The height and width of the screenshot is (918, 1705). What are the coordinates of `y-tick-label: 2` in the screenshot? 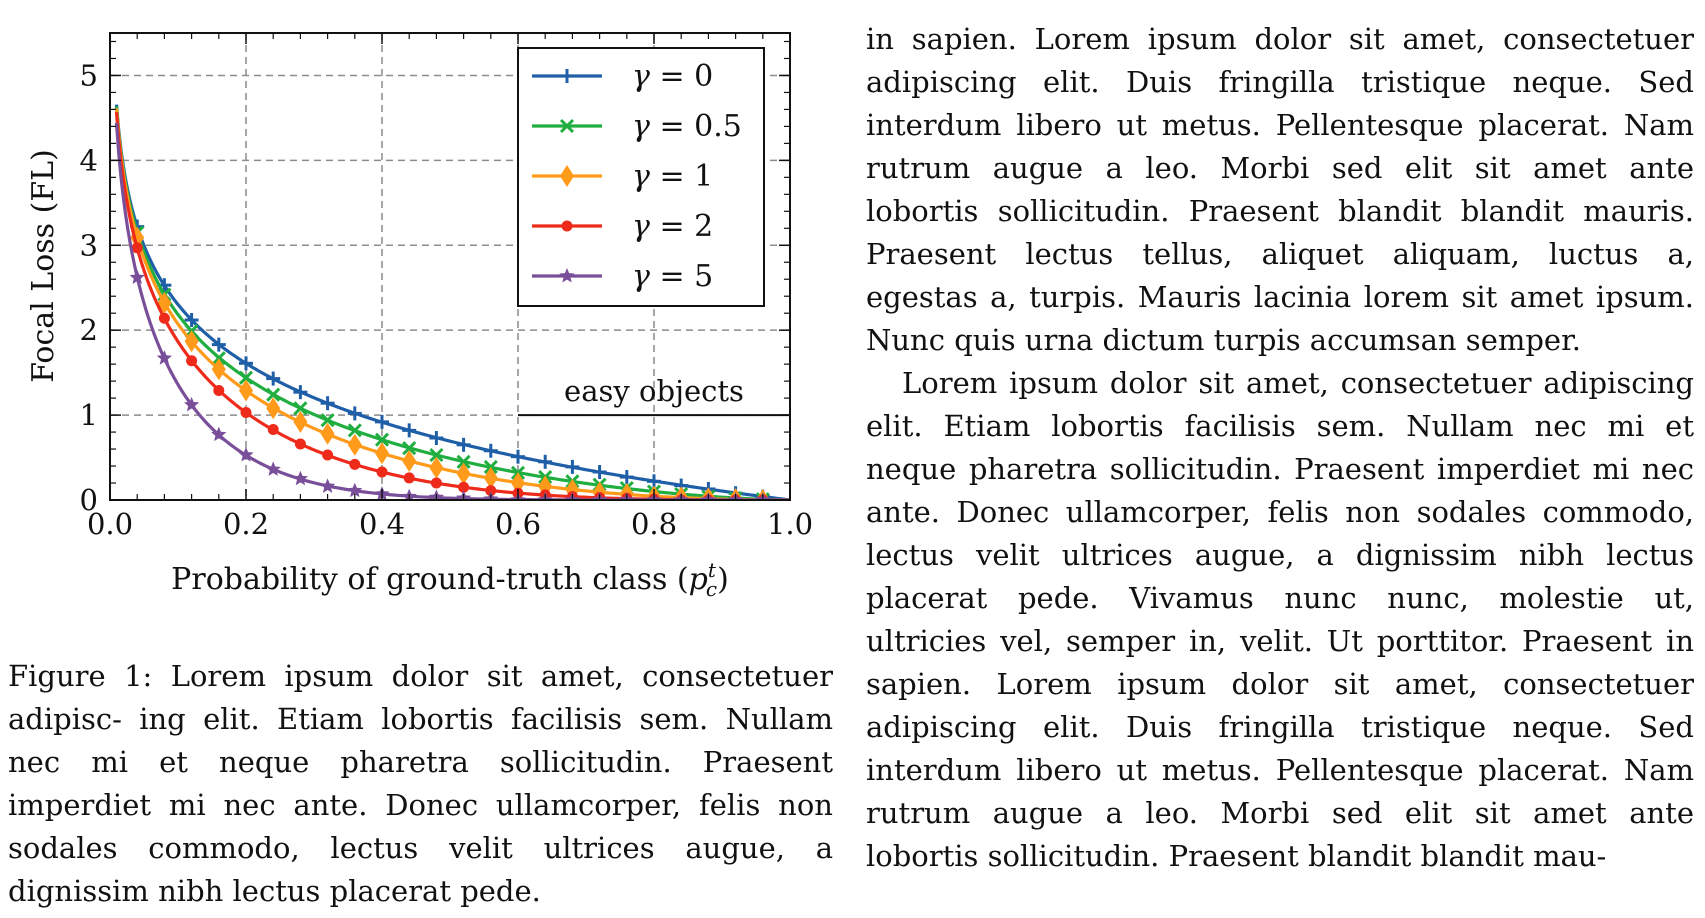 It's located at (89, 330).